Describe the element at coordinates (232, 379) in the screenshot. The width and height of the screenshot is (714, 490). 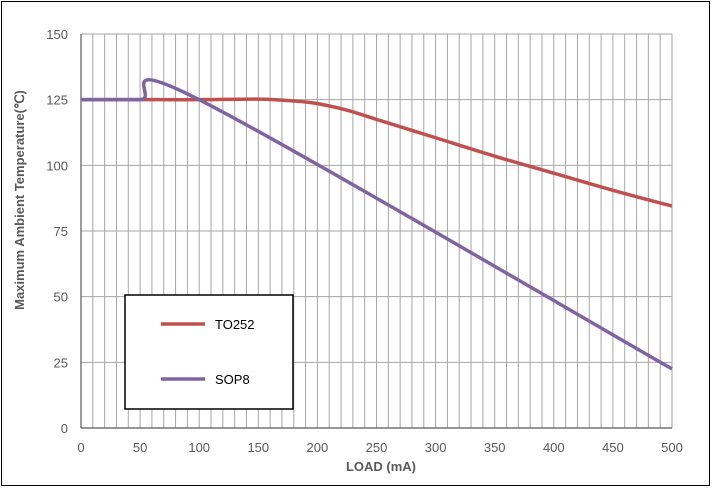
I see `legend-label-sop8: SOP8` at that location.